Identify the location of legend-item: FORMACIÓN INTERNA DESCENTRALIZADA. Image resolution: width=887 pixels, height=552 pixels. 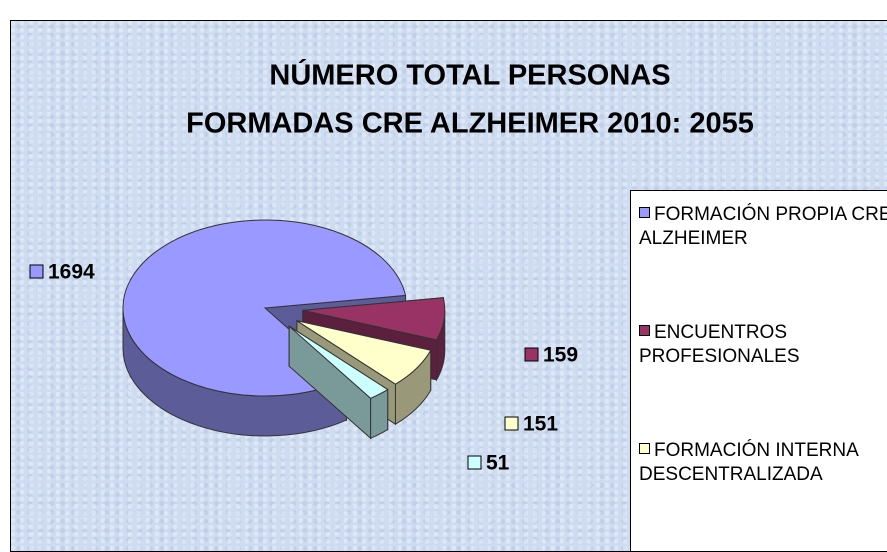
(763, 463).